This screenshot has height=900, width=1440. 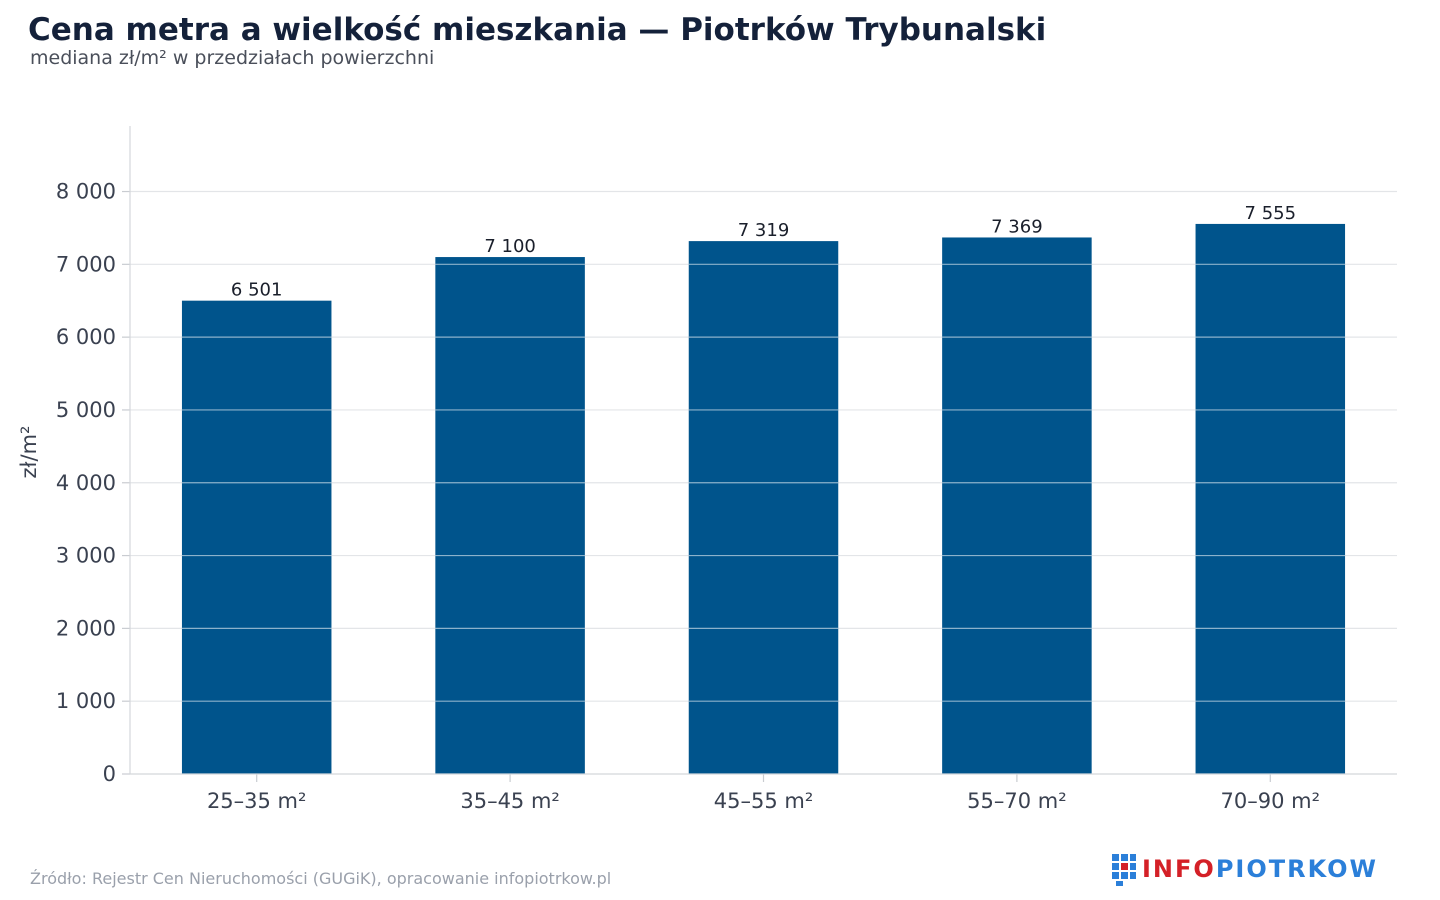 I want to click on y-tick-label: 8 000, so click(x=86, y=192).